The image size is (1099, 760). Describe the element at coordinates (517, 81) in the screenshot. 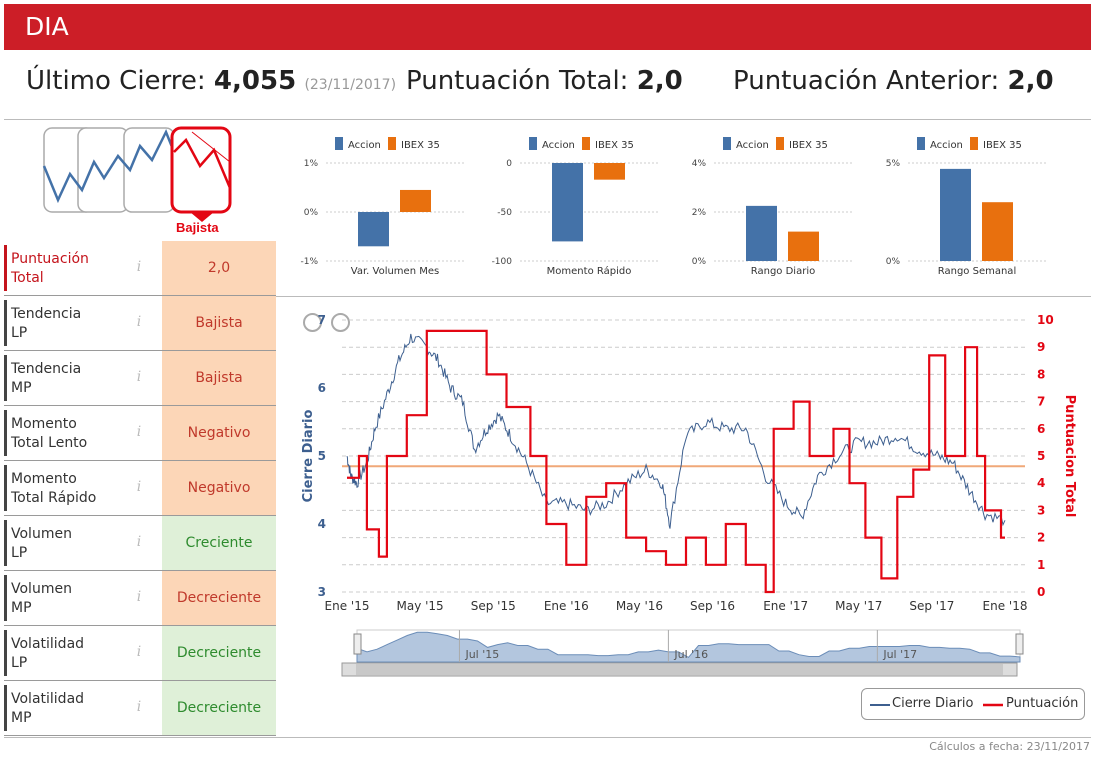

I see `total-score-label: Puntuación Total:` at that location.